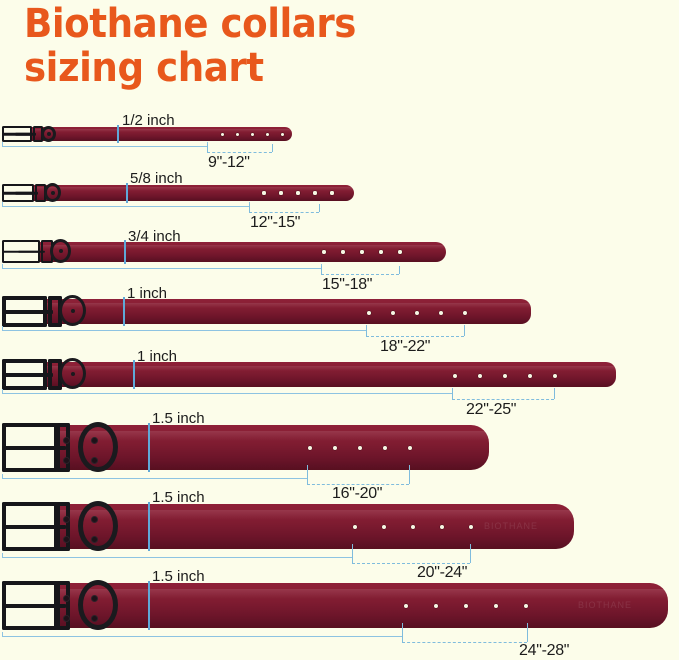 The width and height of the screenshot is (679, 660). What do you see at coordinates (347, 284) in the screenshot?
I see `length-label: 15"-18"` at bounding box center [347, 284].